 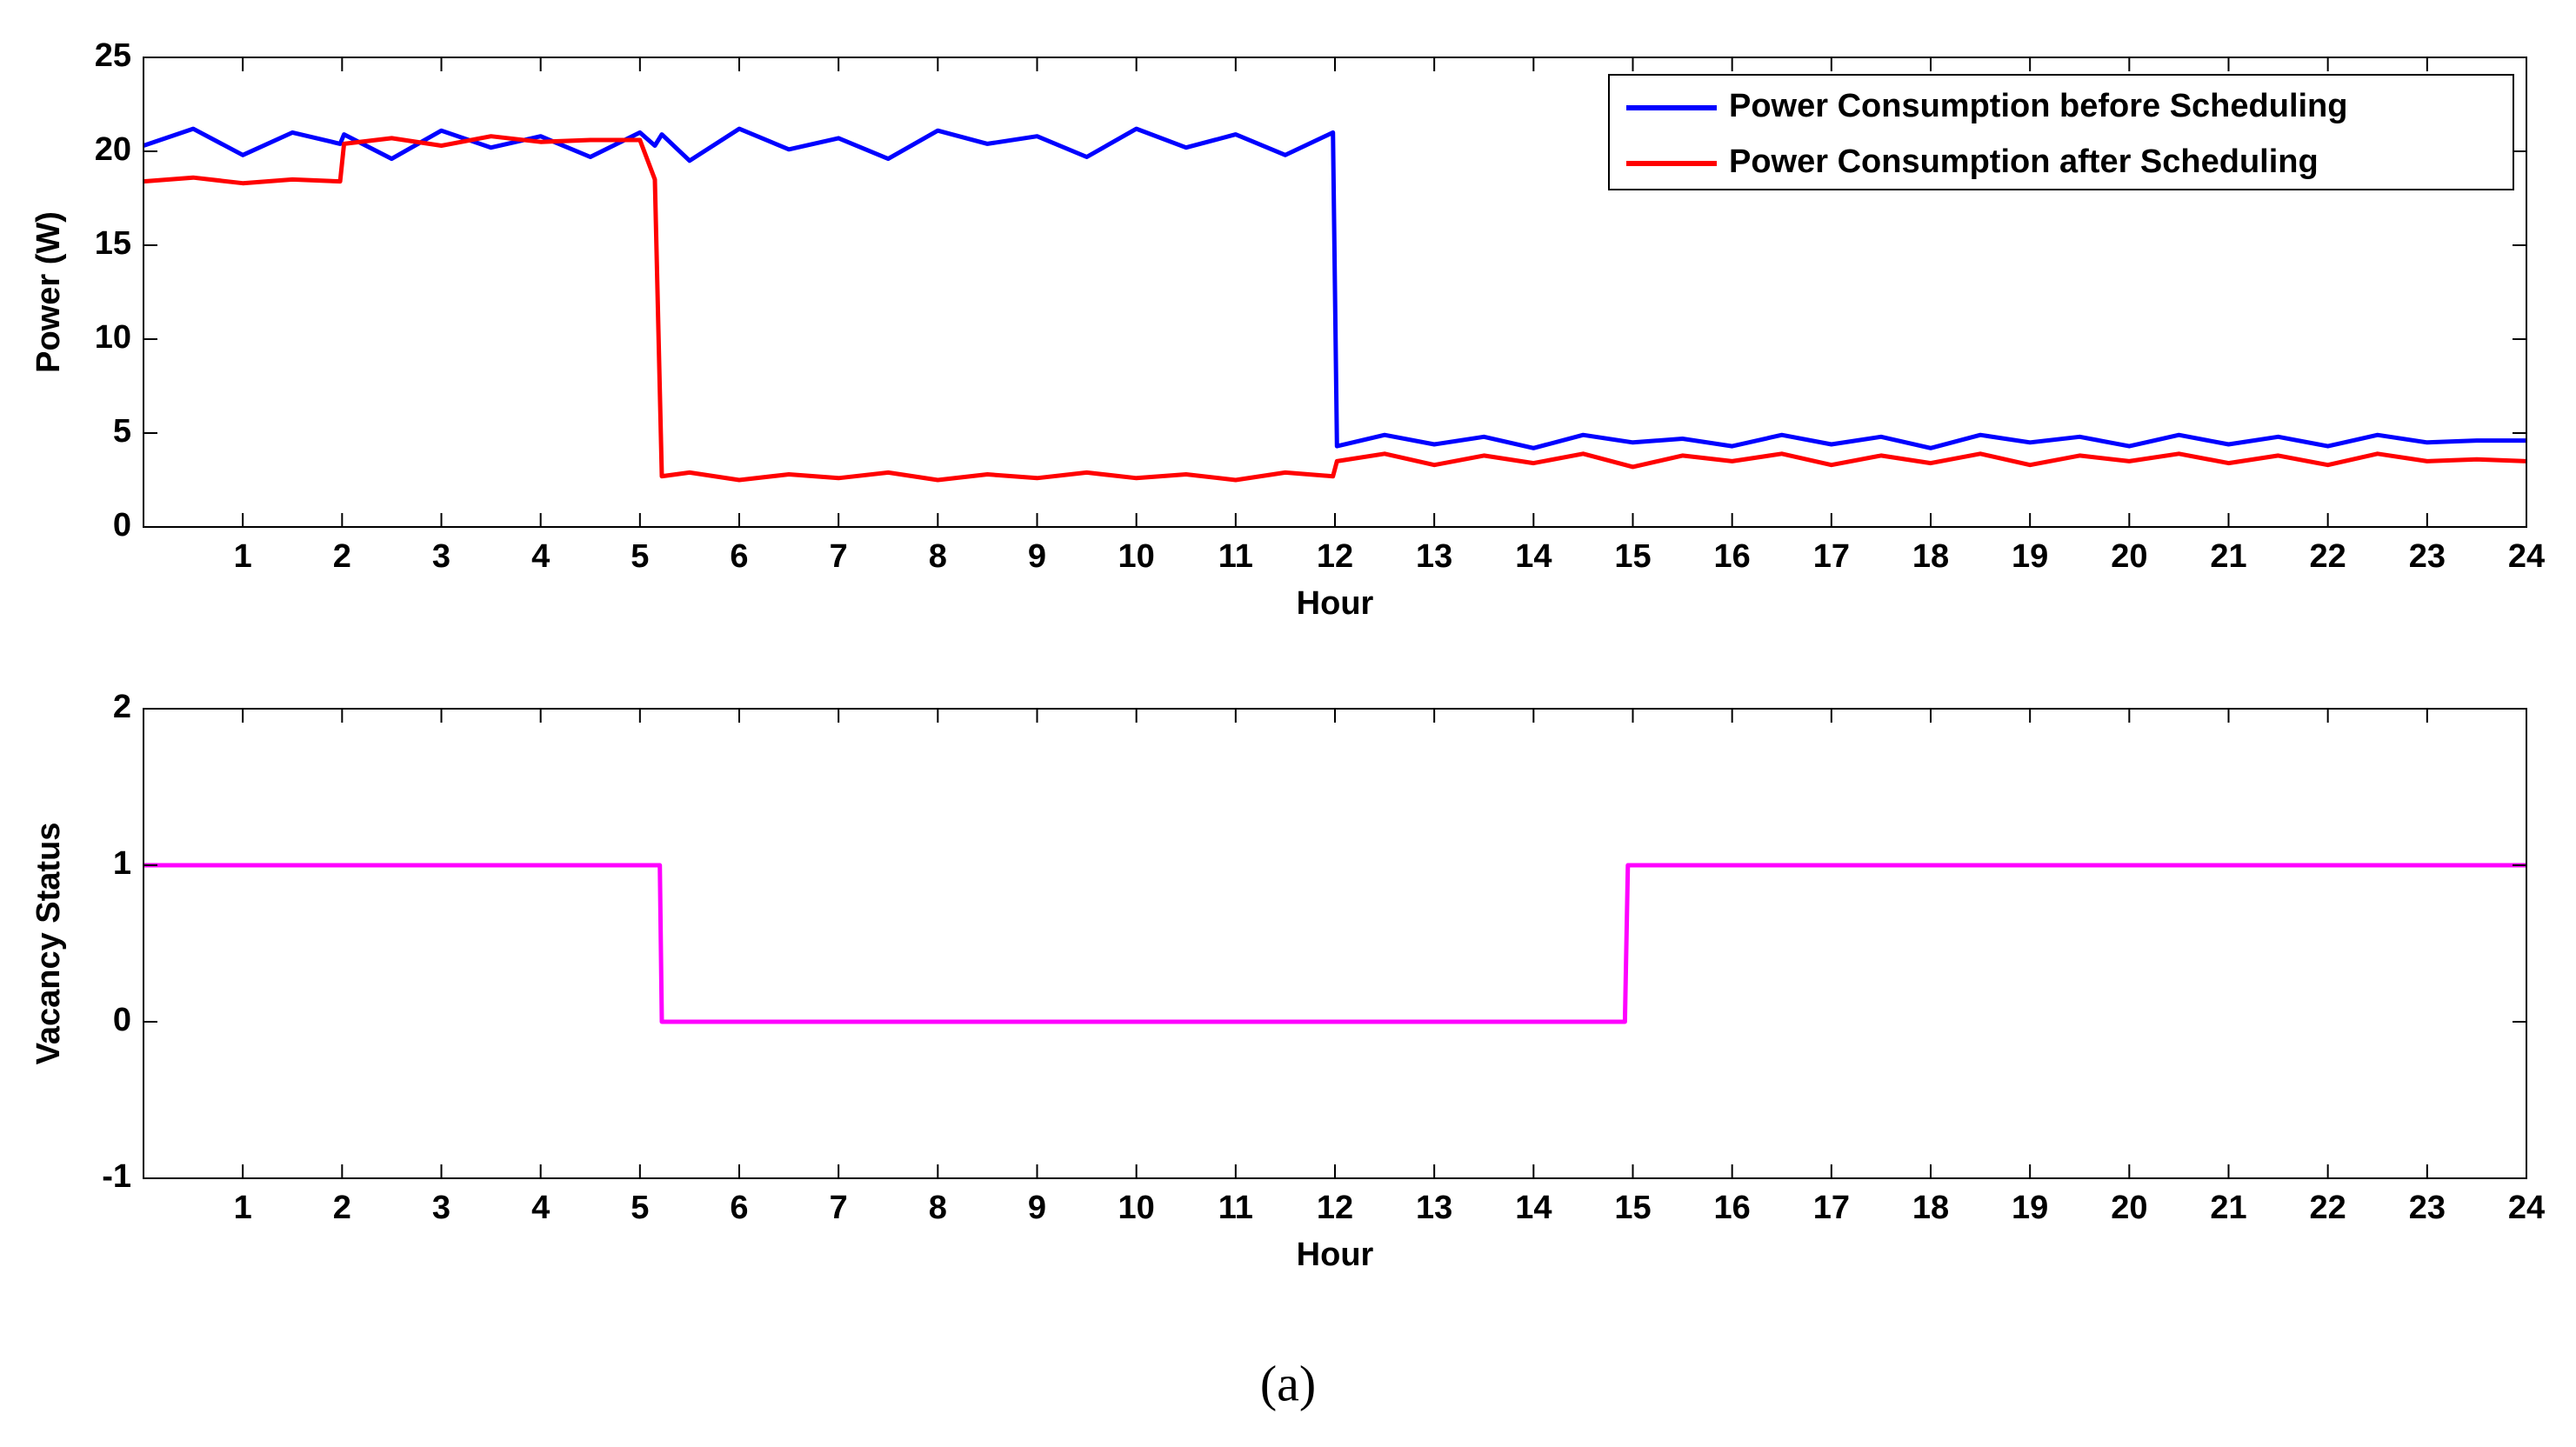 I want to click on y-tick-label: 20, so click(x=113, y=149).